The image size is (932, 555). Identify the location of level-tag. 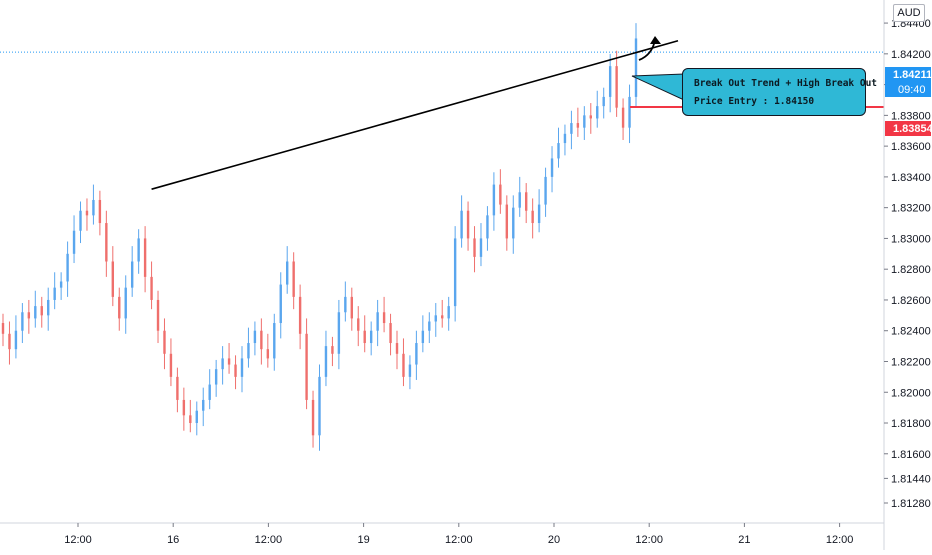
(908, 128).